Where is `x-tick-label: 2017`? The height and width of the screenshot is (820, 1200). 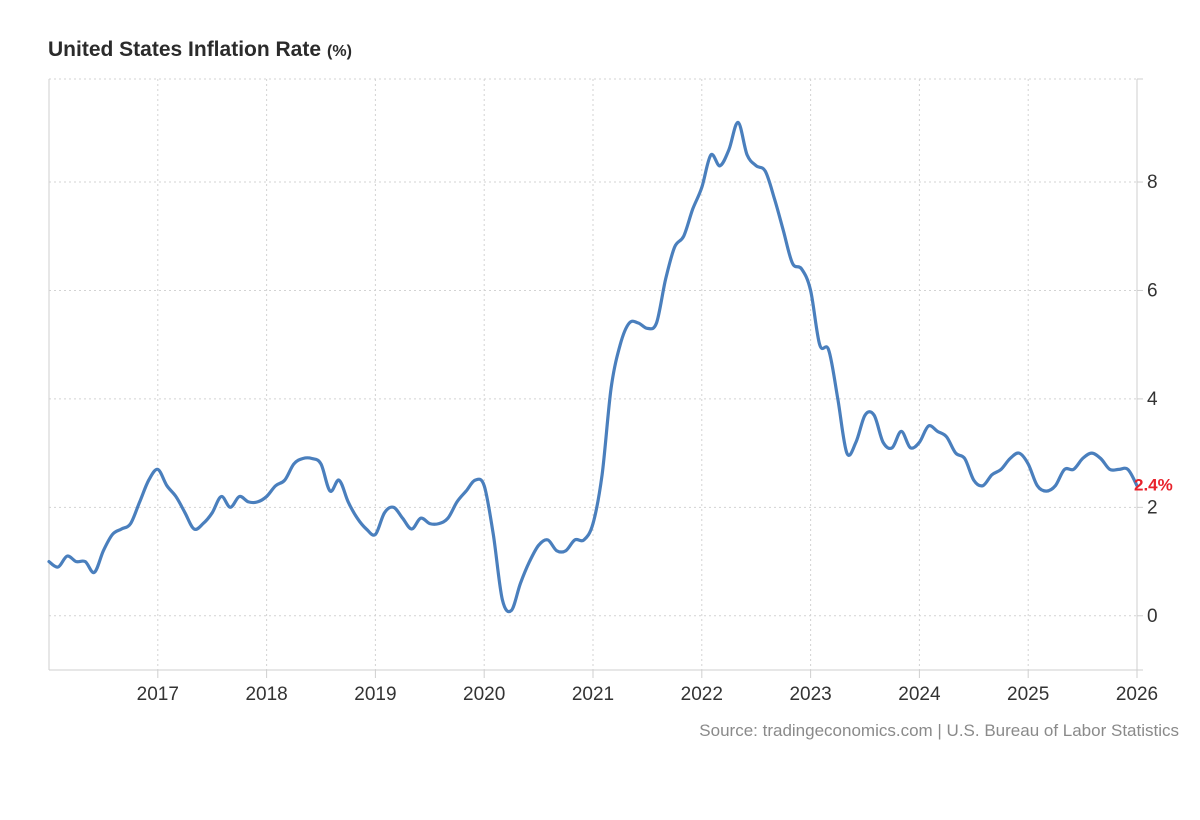
x-tick-label: 2017 is located at coordinates (158, 694).